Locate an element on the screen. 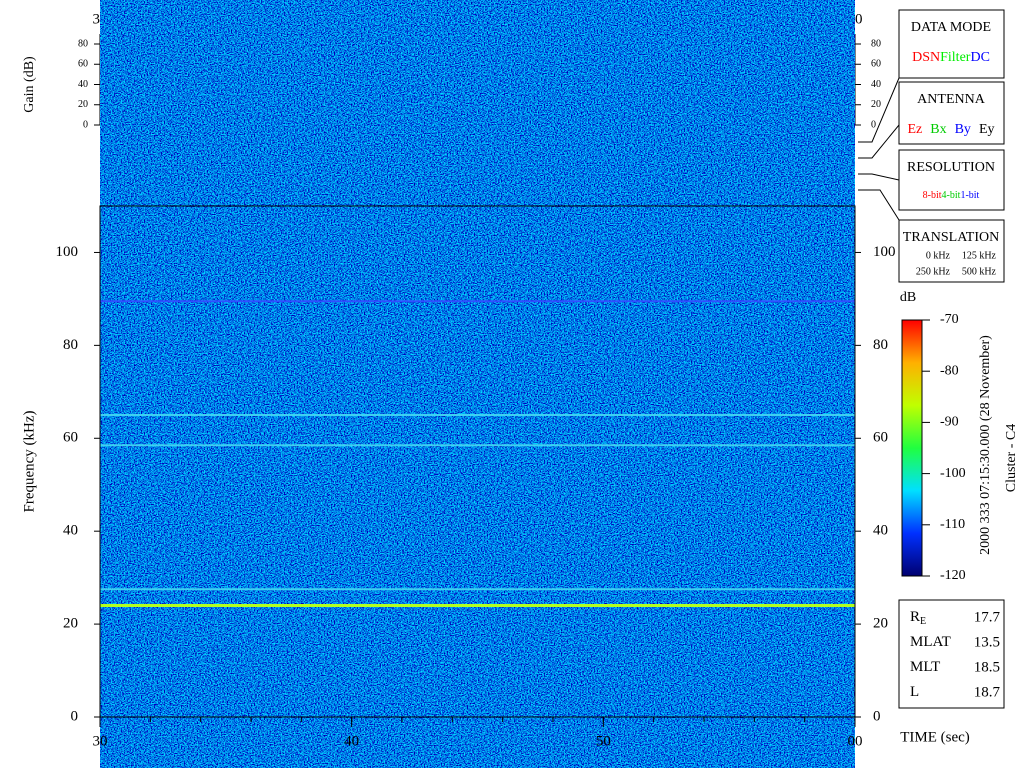 The width and height of the screenshot is (1024, 768). legend-option-row: 8-bit4-bit1-bit is located at coordinates (951, 195).